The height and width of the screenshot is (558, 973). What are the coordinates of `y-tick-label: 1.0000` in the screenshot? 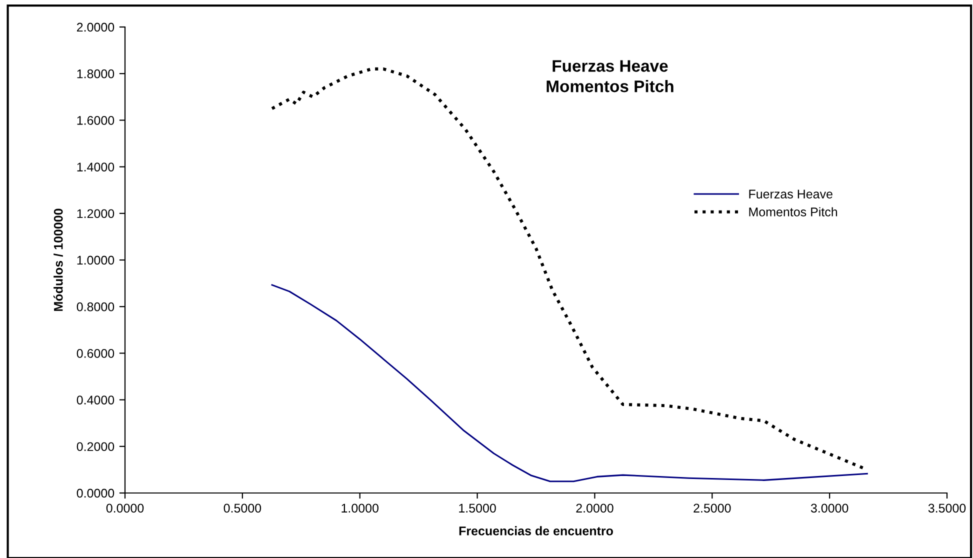 It's located at (95, 260).